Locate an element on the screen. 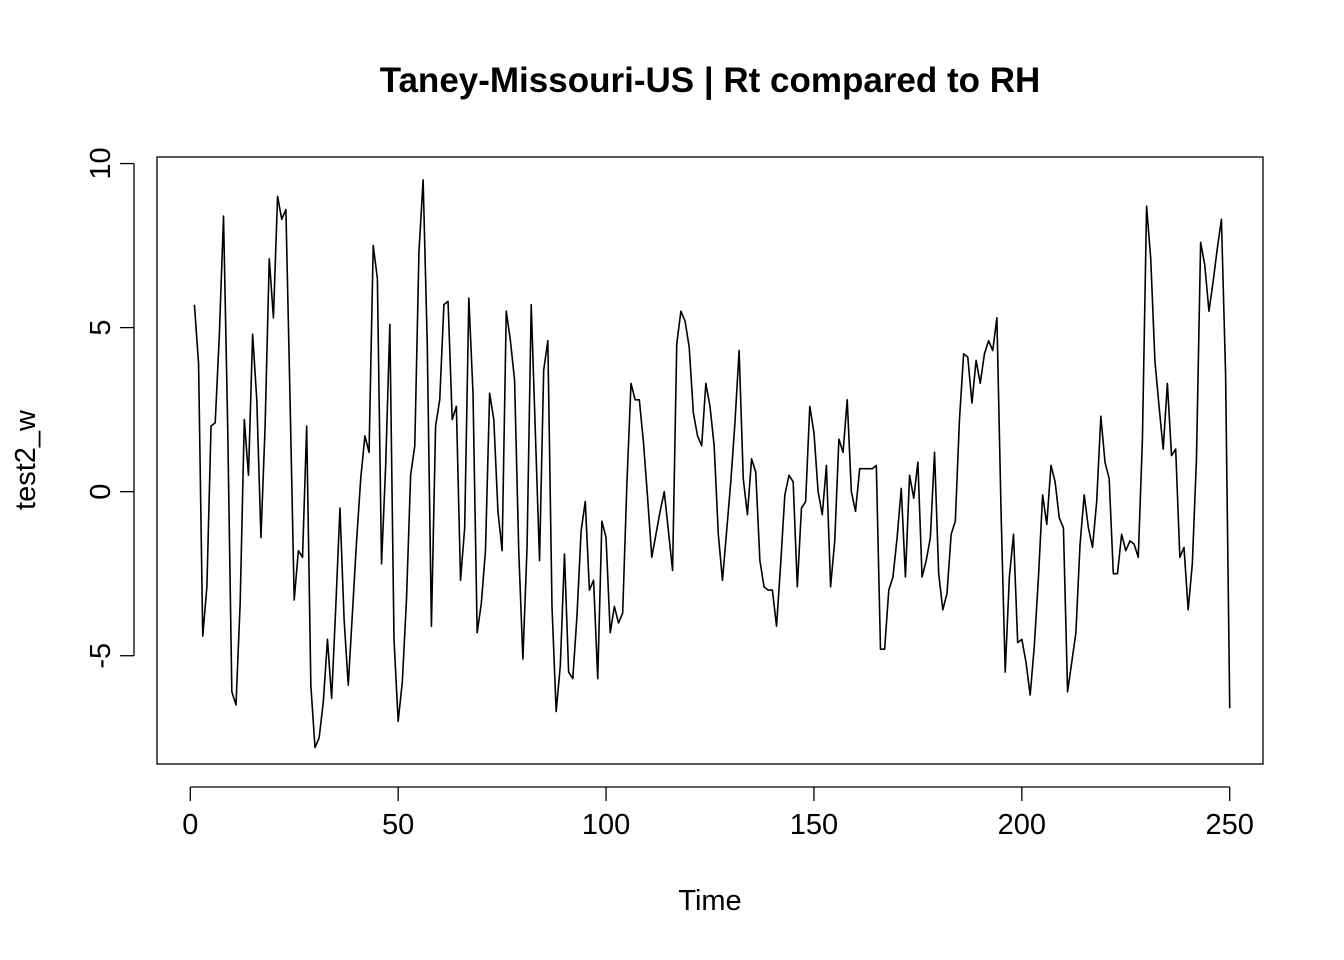 Image resolution: width=1344 pixels, height=960 pixels. x-tick-label: 150 is located at coordinates (814, 825).